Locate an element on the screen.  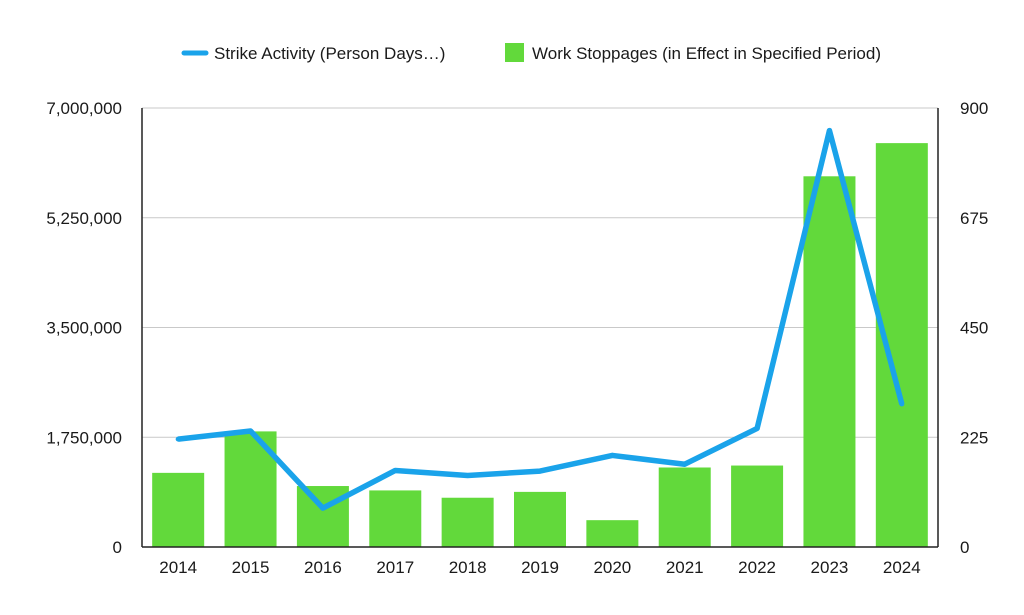
bar-2017 is located at coordinates (395, 518).